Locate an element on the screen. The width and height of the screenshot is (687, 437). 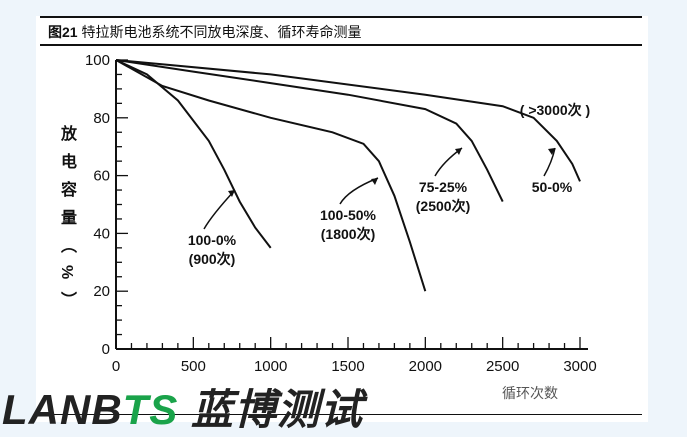
series-label: (2500次) is located at coordinates (443, 206).